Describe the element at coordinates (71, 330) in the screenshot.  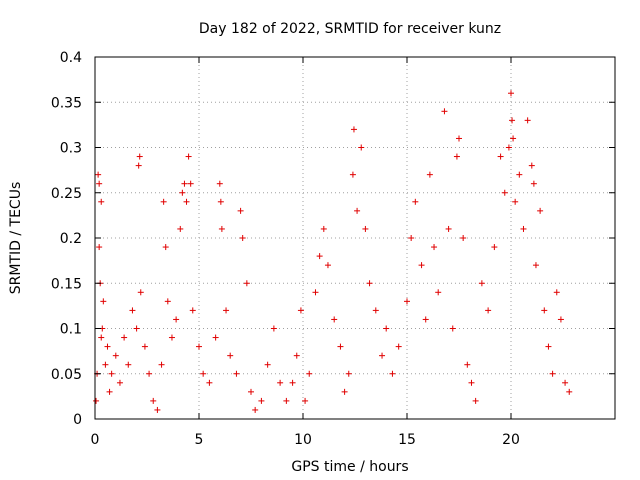
I see `y-tick-label: 0.1` at that location.